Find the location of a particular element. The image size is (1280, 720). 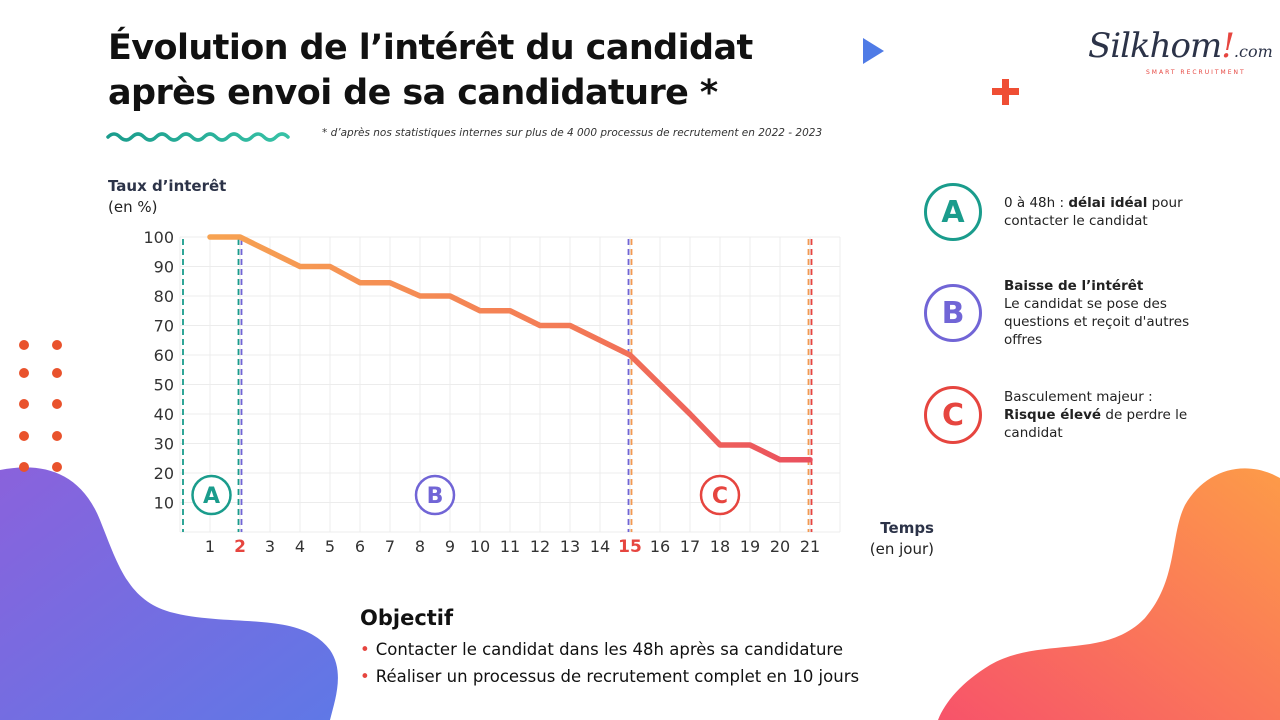

x-tick-label: 3 is located at coordinates (270, 546).